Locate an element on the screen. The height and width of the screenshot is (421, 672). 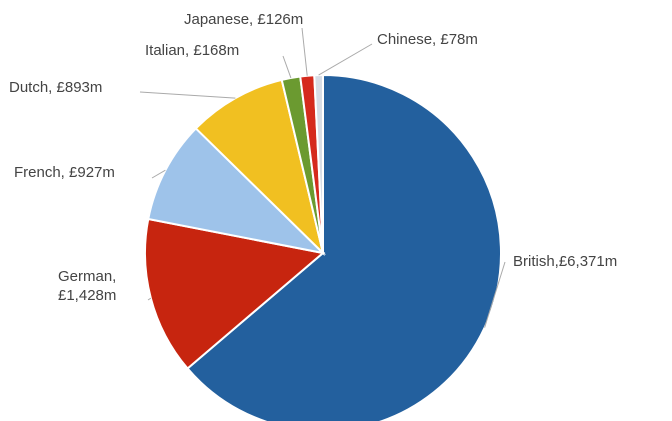
label-british: British,£6,371m is located at coordinates (565, 261).